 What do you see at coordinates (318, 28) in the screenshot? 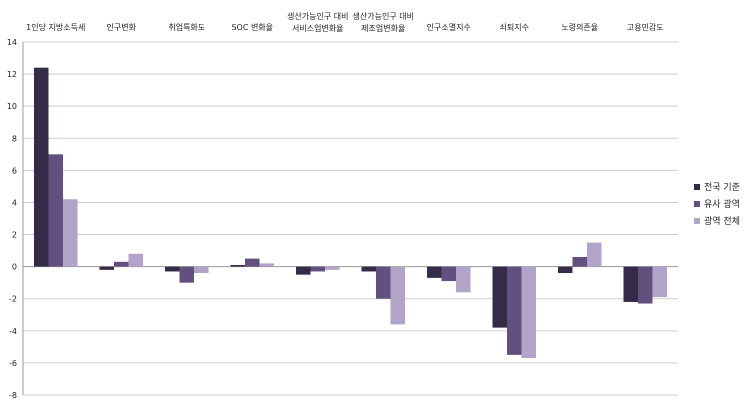
I see `category-label: 서비스업변화율` at bounding box center [318, 28].